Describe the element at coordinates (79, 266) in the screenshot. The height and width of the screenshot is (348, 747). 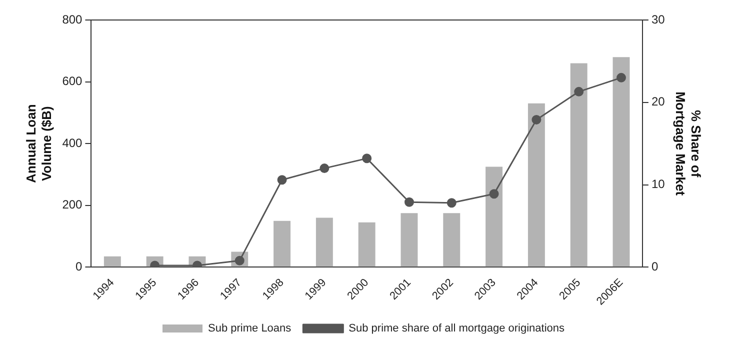
I see `y-tick-label: 0` at that location.